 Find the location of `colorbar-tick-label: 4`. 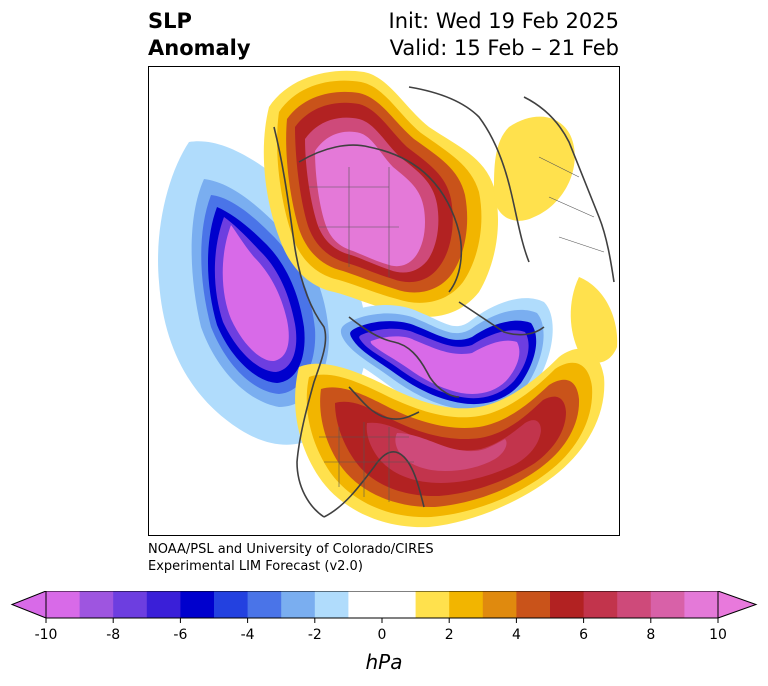

colorbar-tick-label: 4 is located at coordinates (516, 635).